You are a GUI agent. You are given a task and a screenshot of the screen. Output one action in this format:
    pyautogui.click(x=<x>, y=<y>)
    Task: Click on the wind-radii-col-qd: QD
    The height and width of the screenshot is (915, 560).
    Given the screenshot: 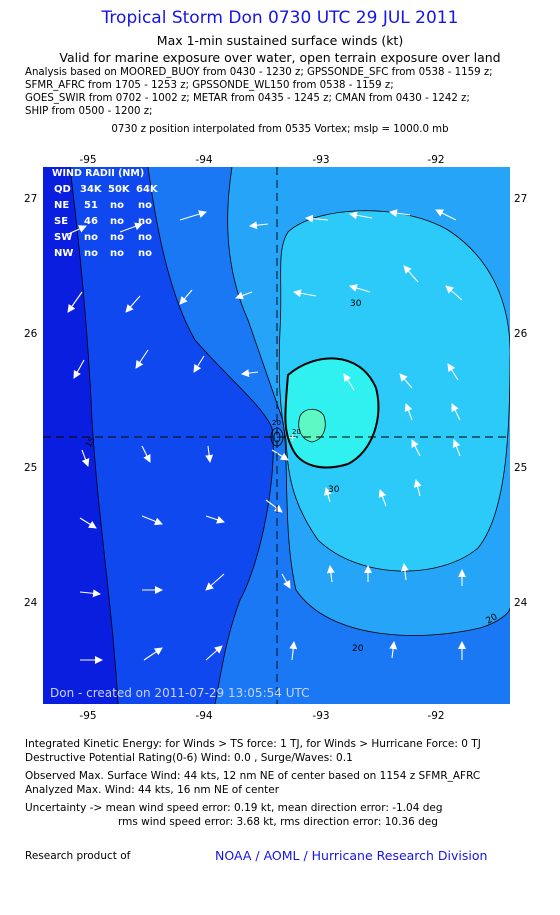 What is the action you would take?
    pyautogui.click(x=62, y=189)
    